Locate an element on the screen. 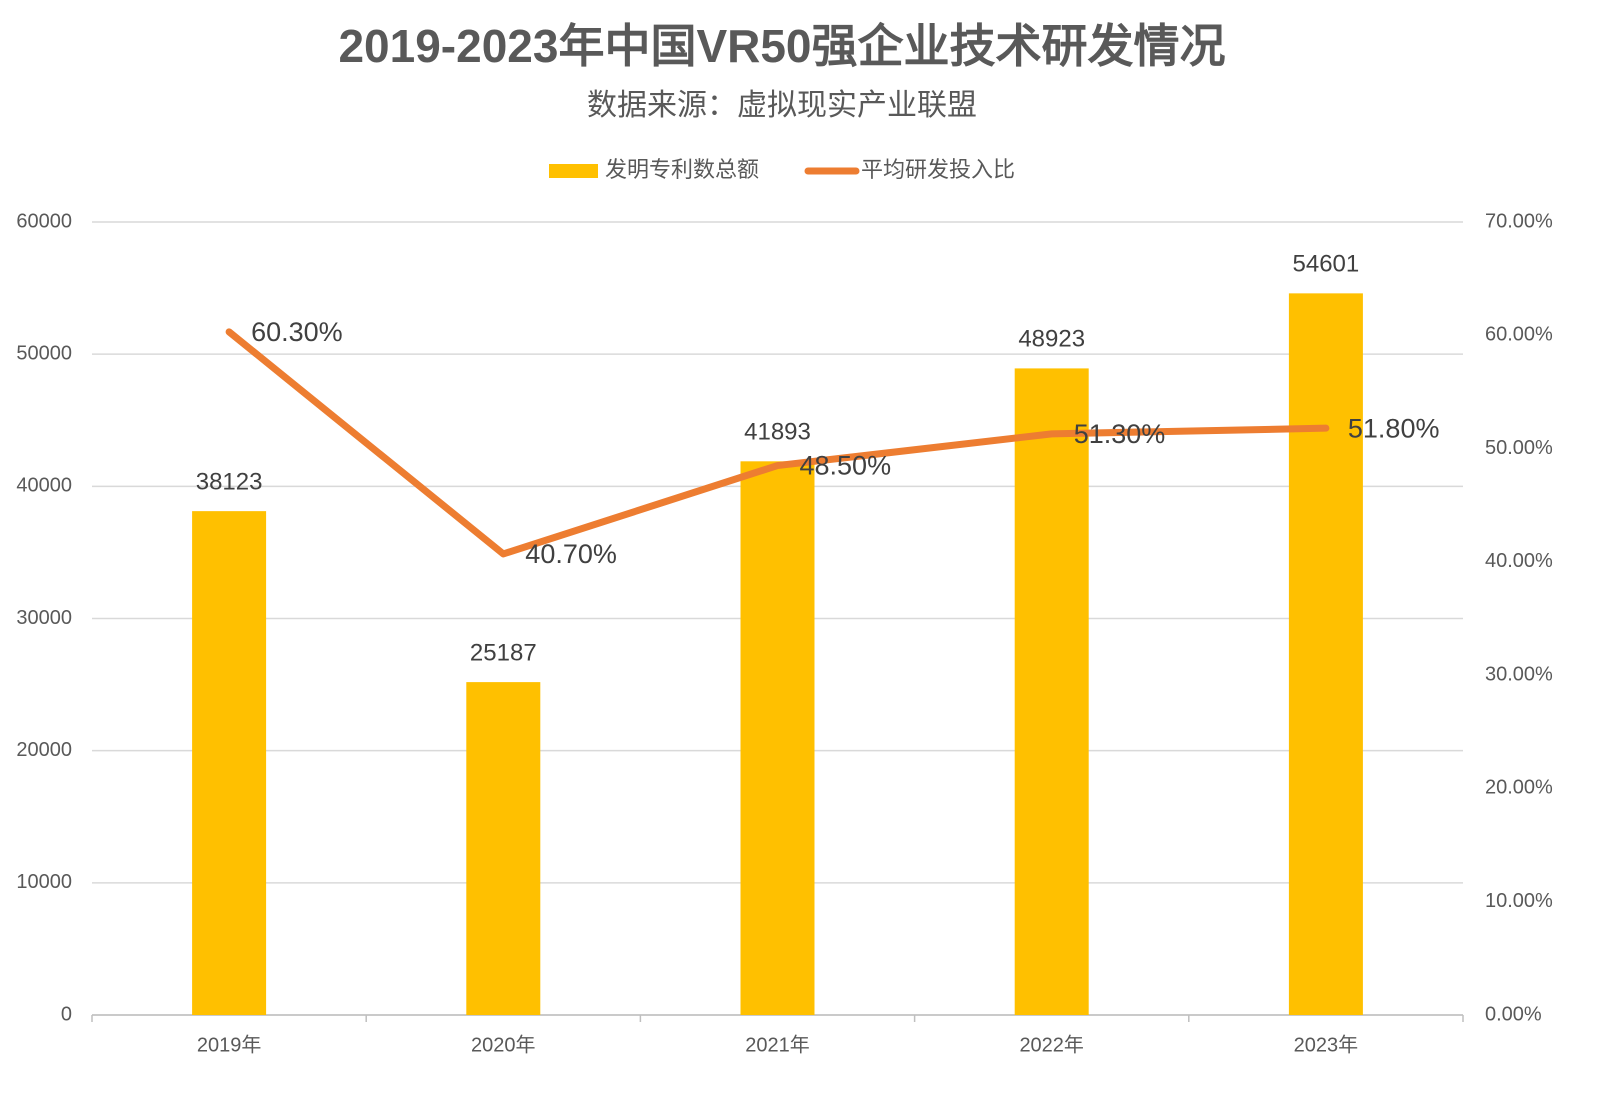  y2-tick-label: 30.00% is located at coordinates (1519, 674).